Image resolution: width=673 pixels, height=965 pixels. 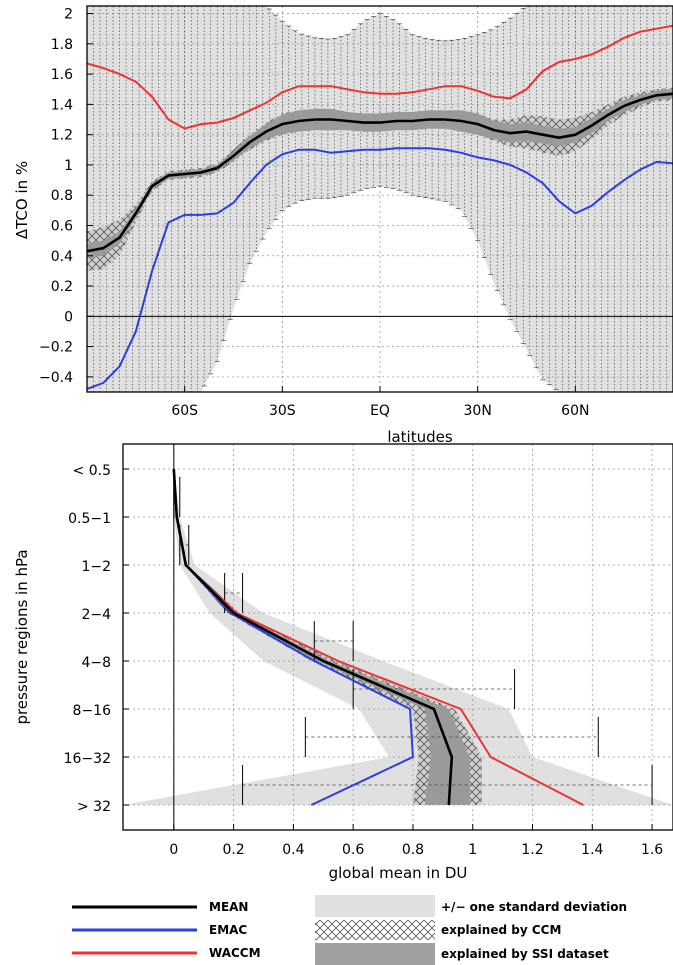 I want to click on legend-label-mean: MEAN, so click(x=228, y=907).